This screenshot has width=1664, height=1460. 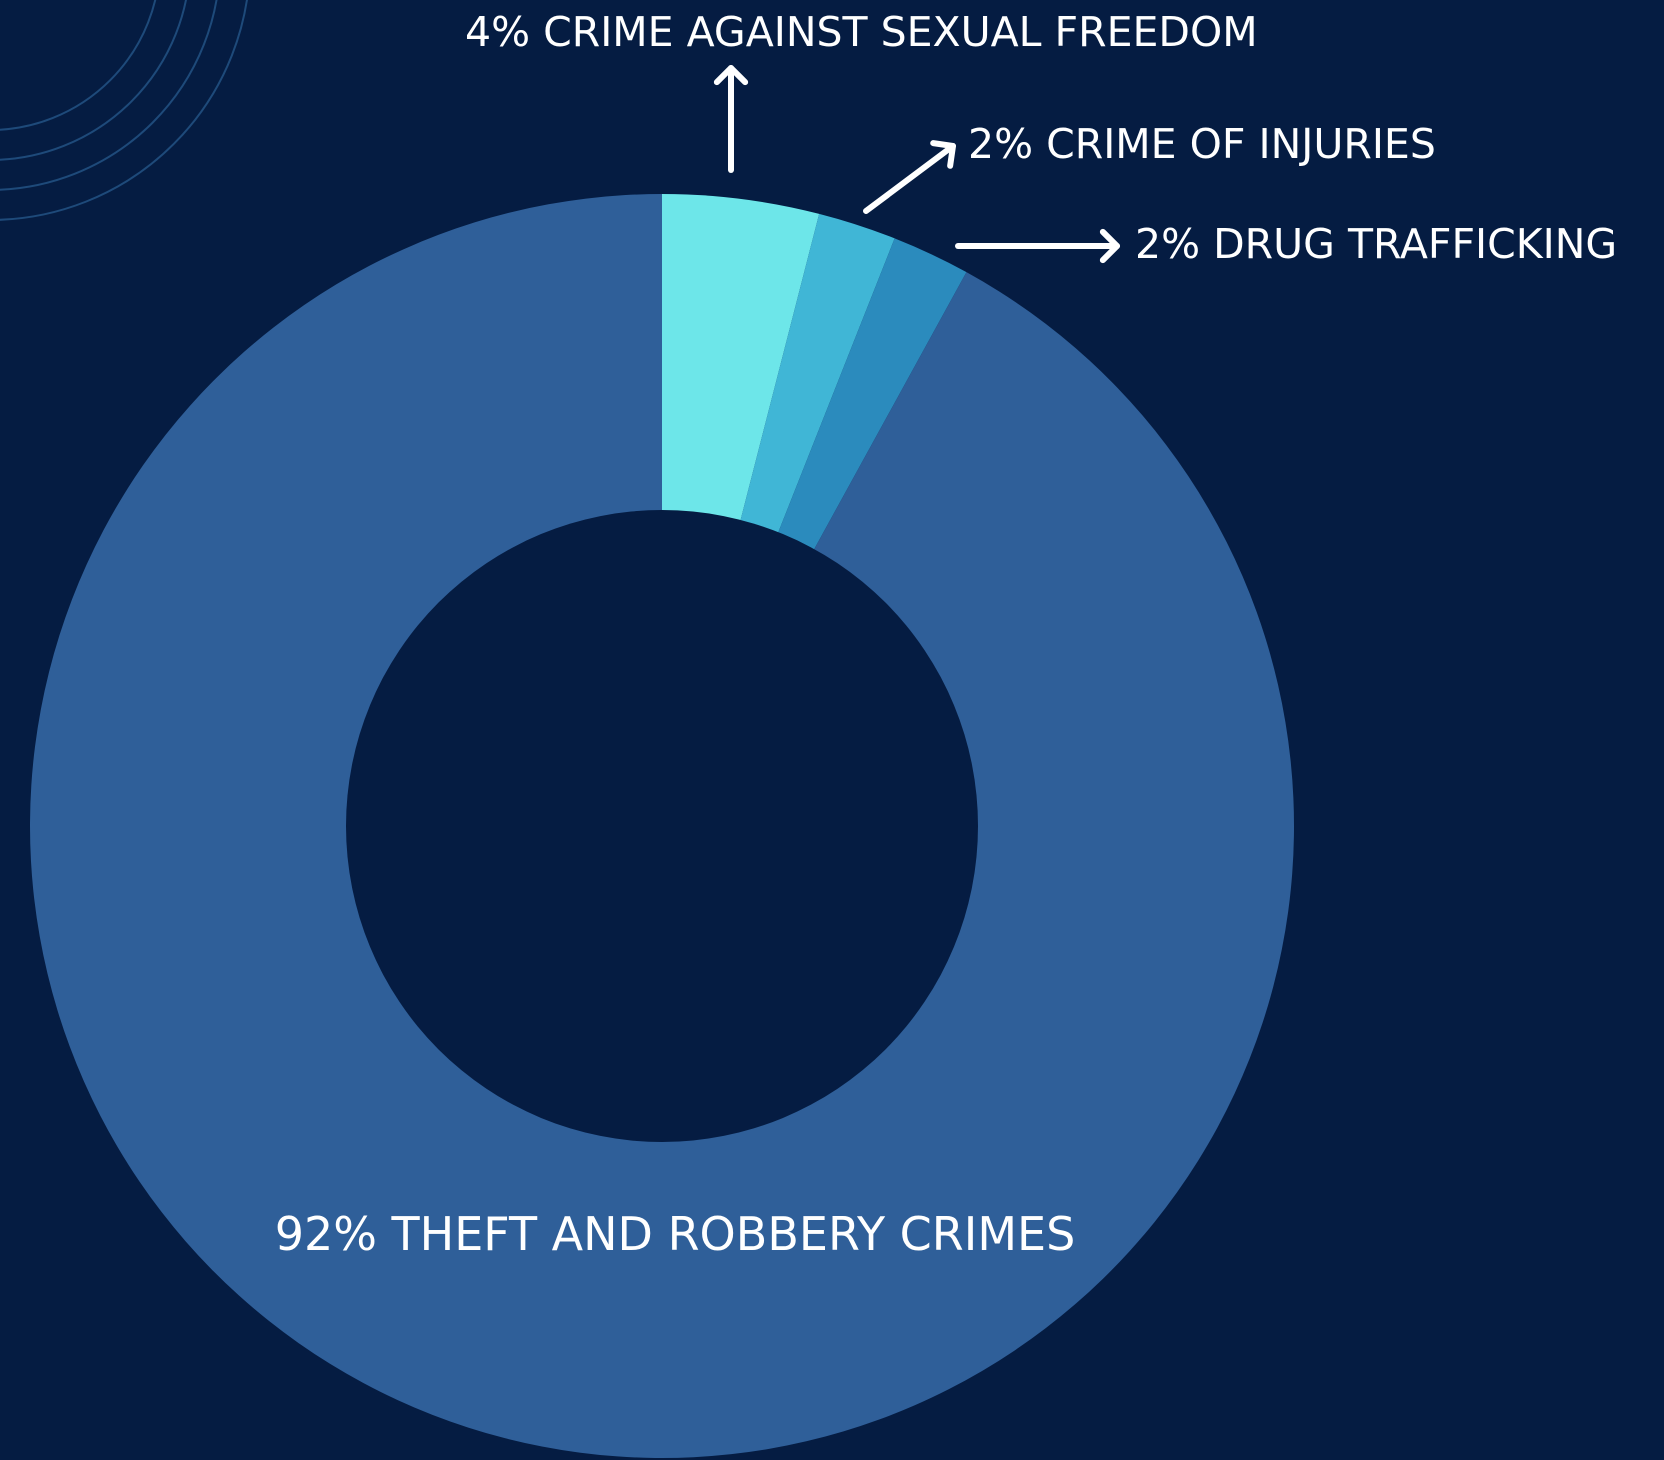 What do you see at coordinates (1202, 144) in the screenshot?
I see `slice-label-crime-of-injuries: 2% CRIME OF INJURIES` at bounding box center [1202, 144].